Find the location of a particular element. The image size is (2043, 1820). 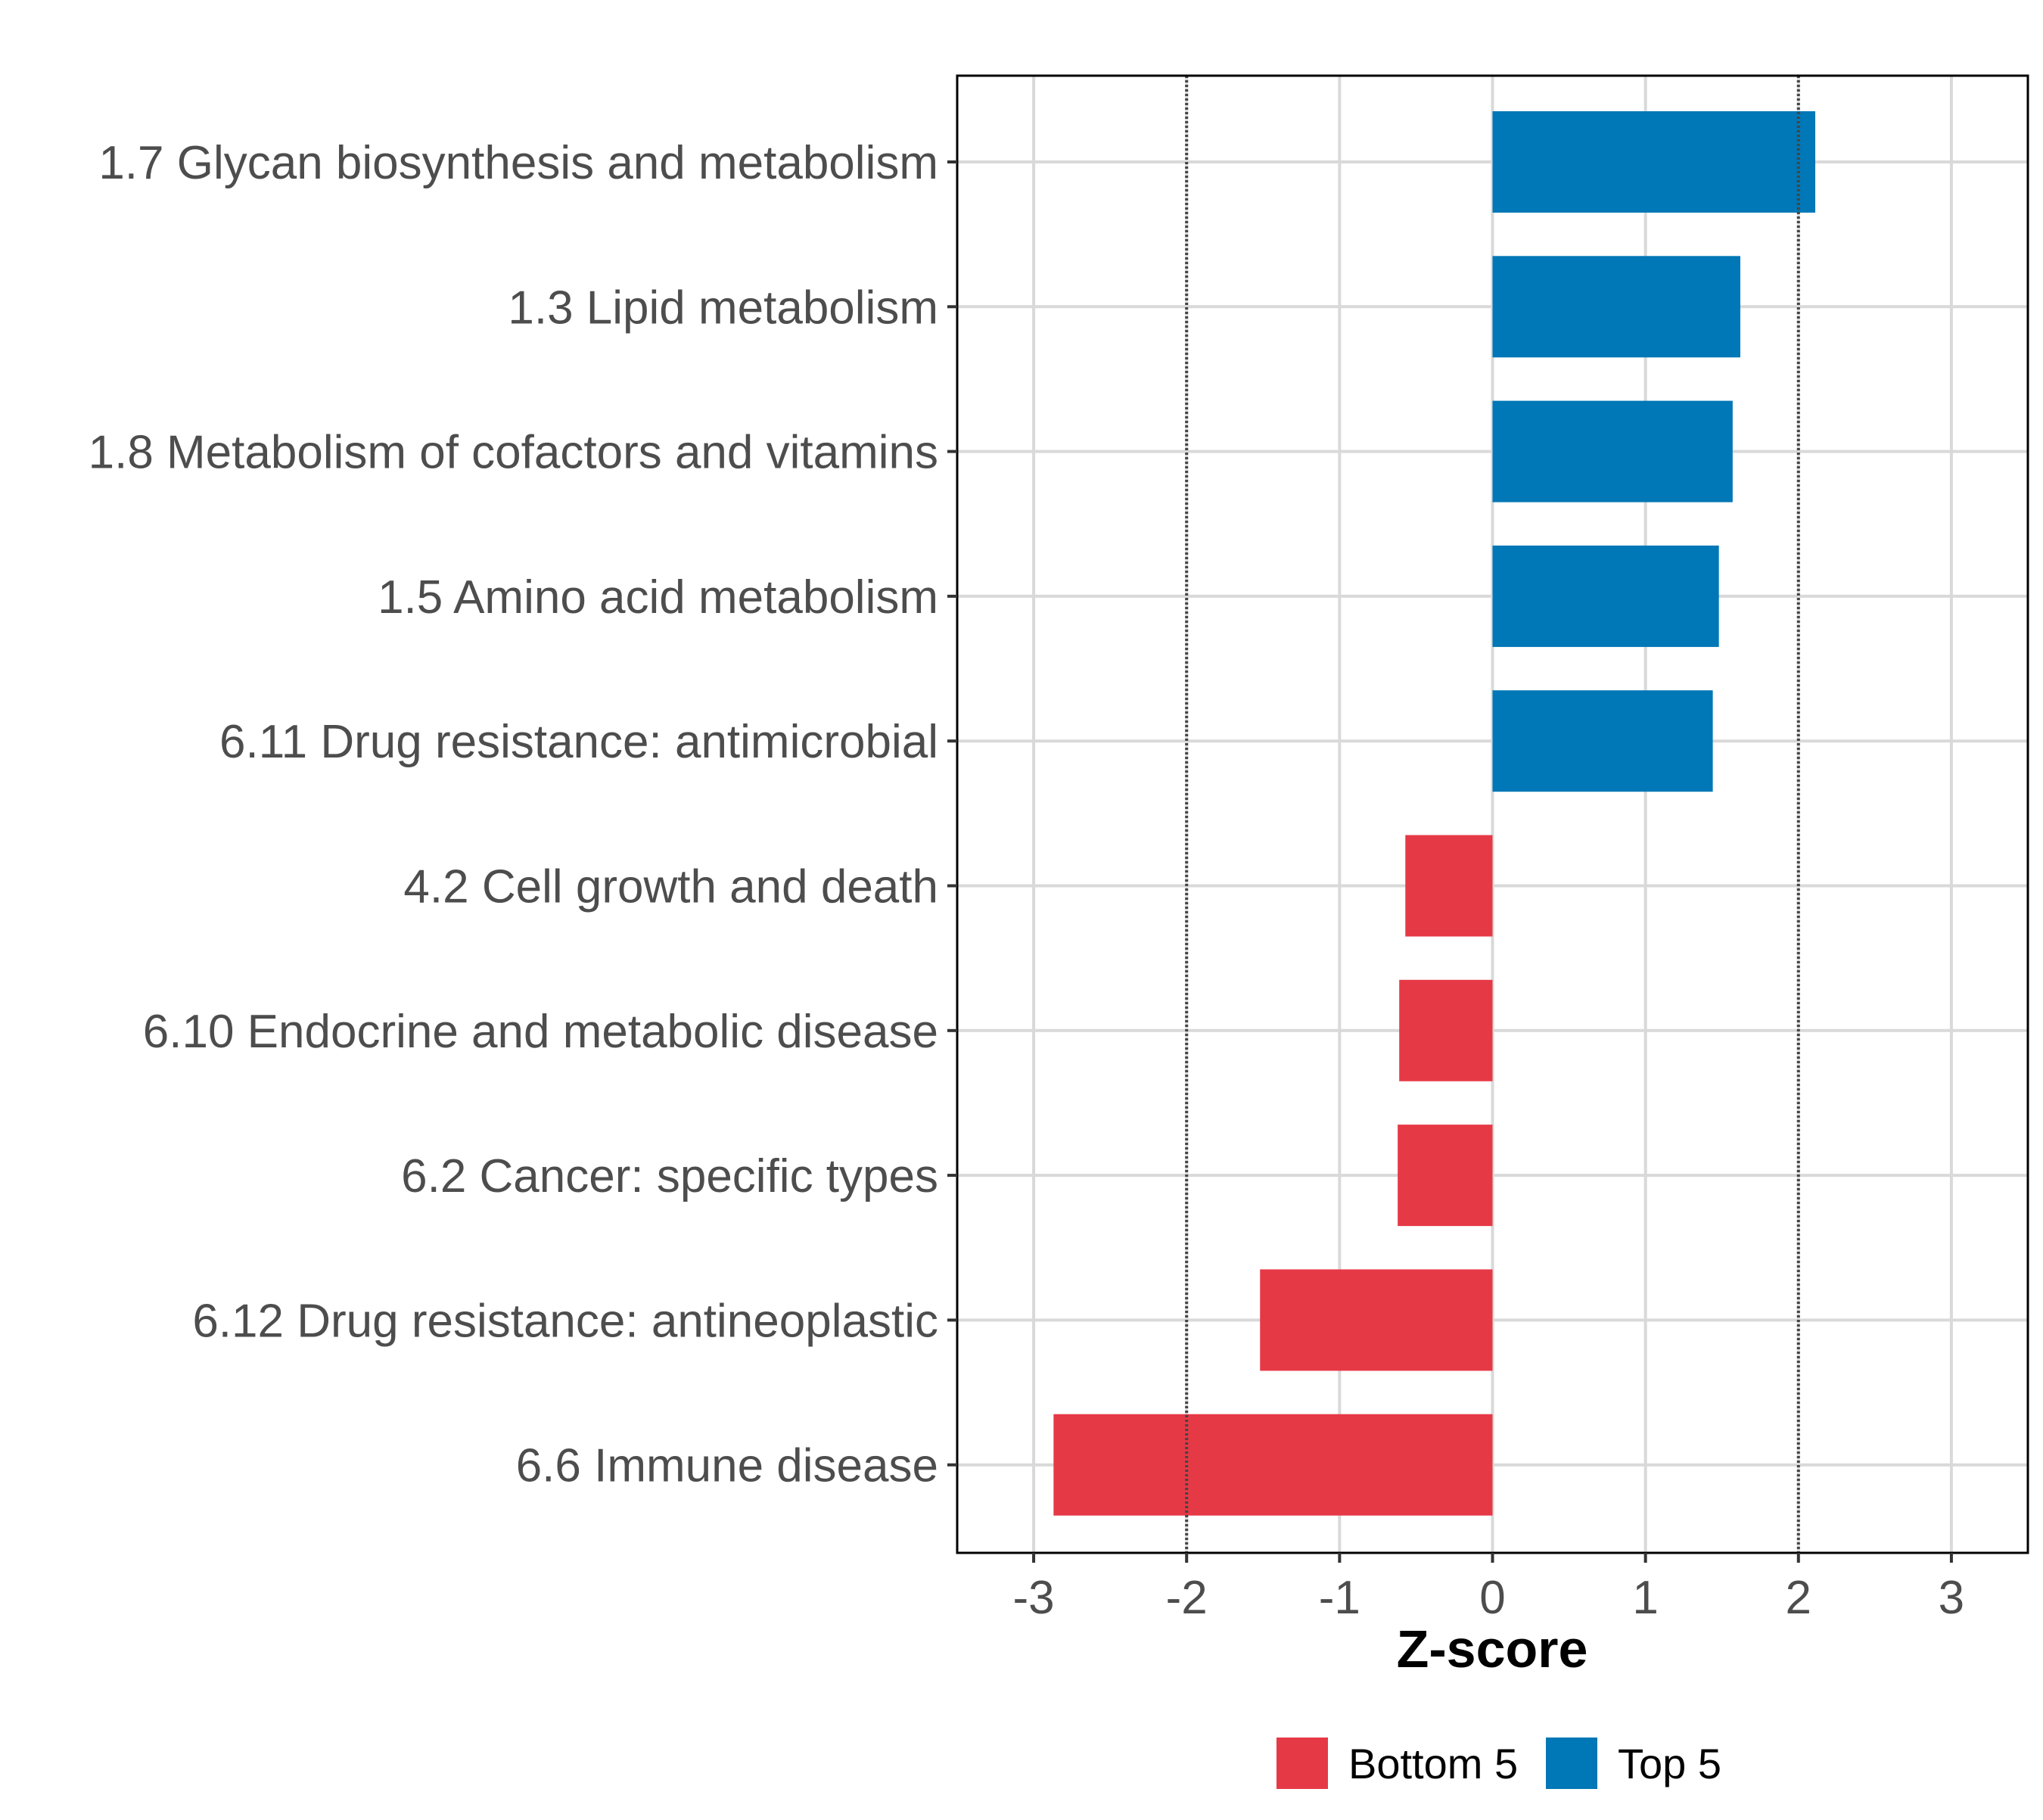

x-tick-label-1: 1 is located at coordinates (1645, 1598).